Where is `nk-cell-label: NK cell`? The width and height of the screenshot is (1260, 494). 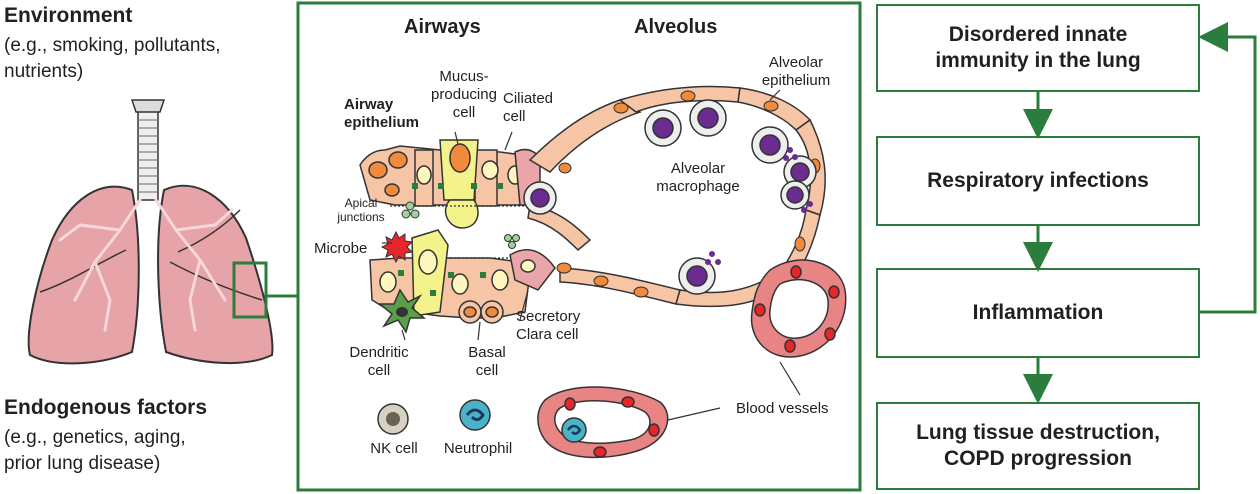 nk-cell-label: NK cell is located at coordinates (394, 448).